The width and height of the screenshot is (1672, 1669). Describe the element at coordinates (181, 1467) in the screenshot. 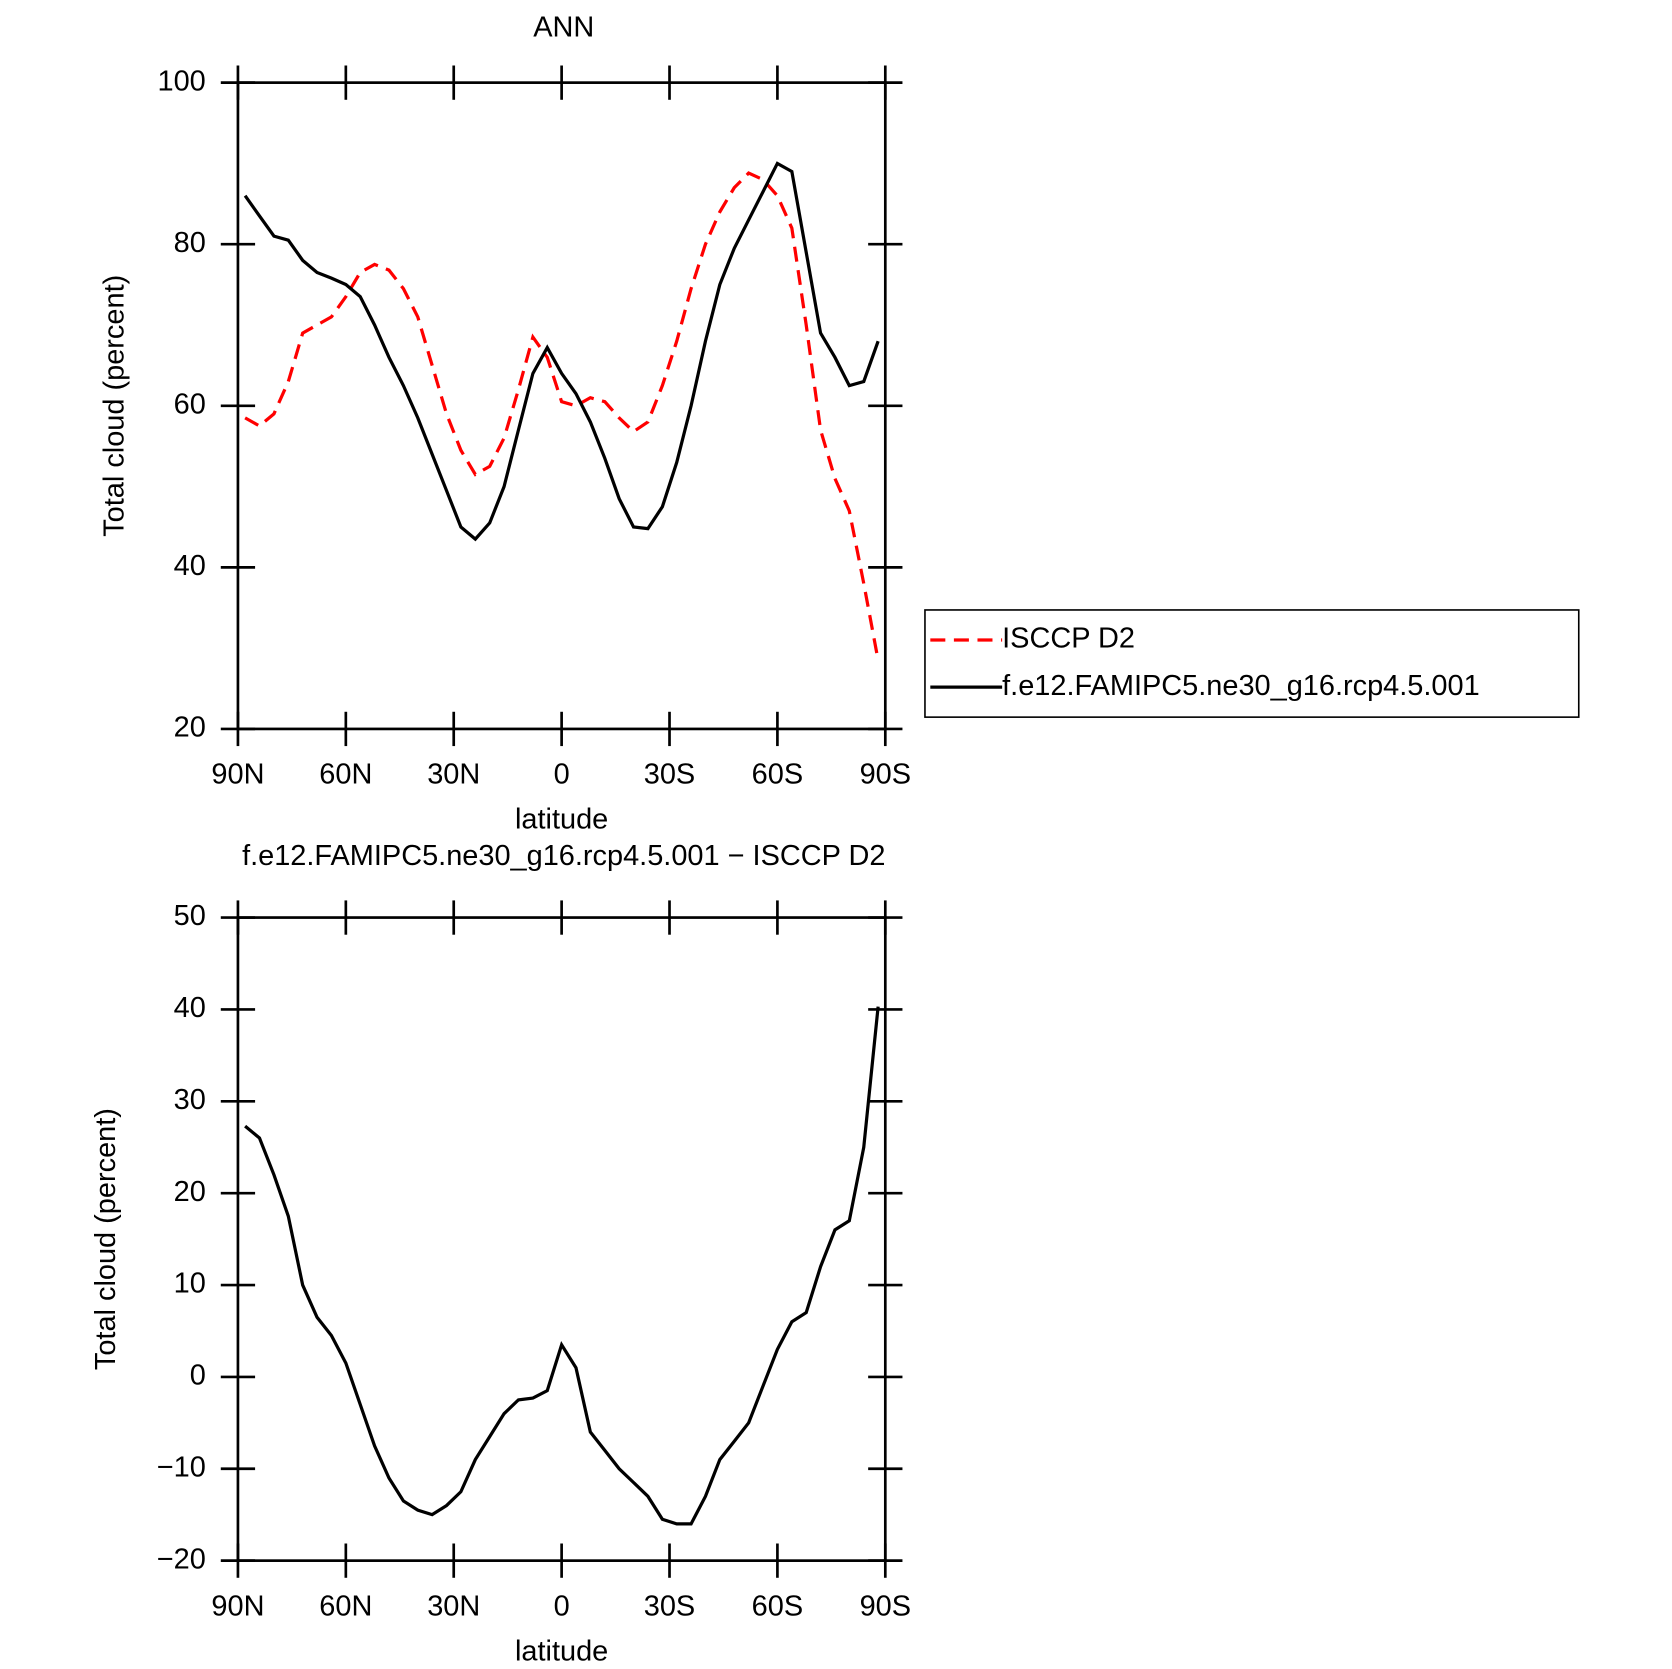

I see `y-tick-label: −10` at that location.